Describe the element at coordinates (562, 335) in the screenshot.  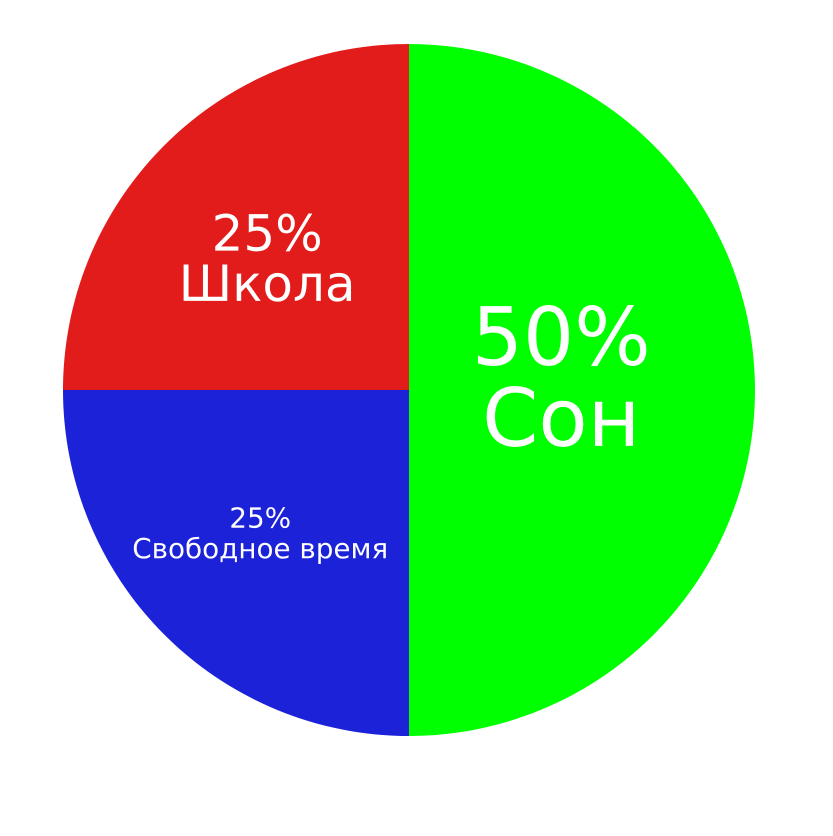
I see `data-label: 50%` at that location.